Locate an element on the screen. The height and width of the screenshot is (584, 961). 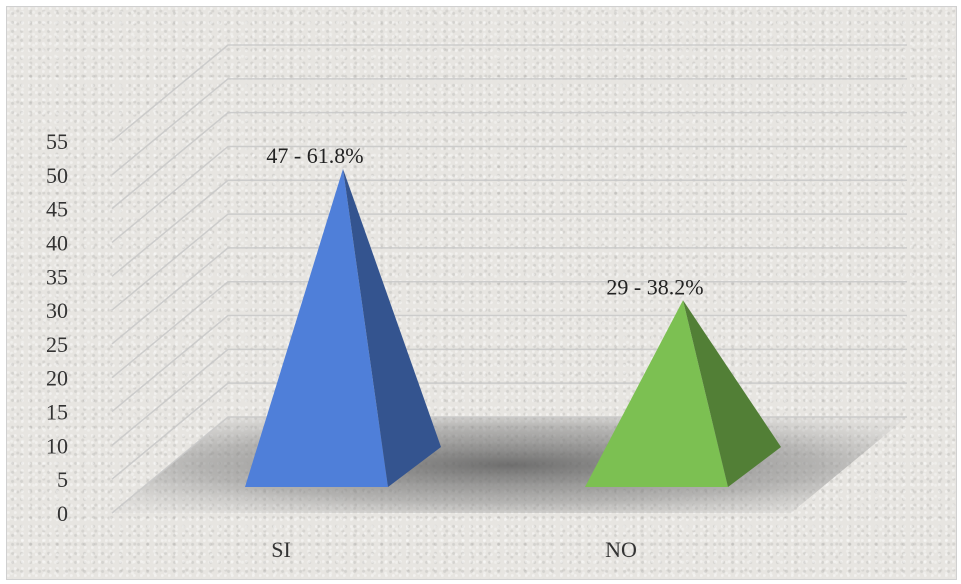
y-tick-label: 35 is located at coordinates (57, 276).